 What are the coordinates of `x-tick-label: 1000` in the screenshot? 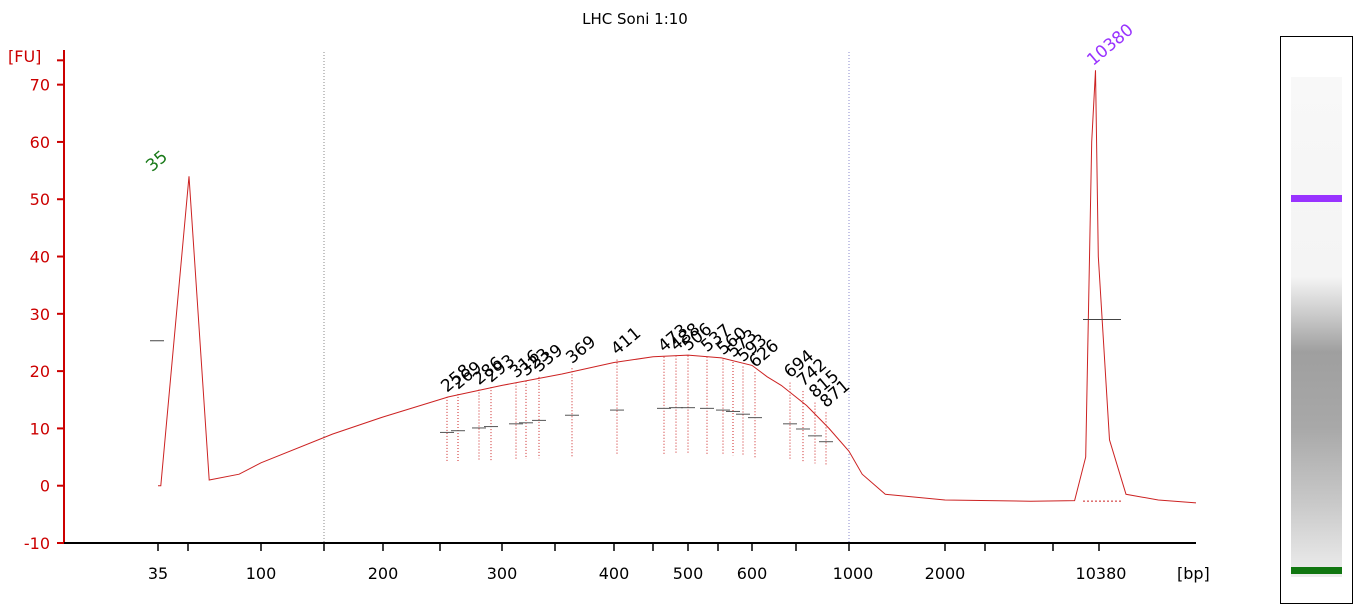 It's located at (853, 573).